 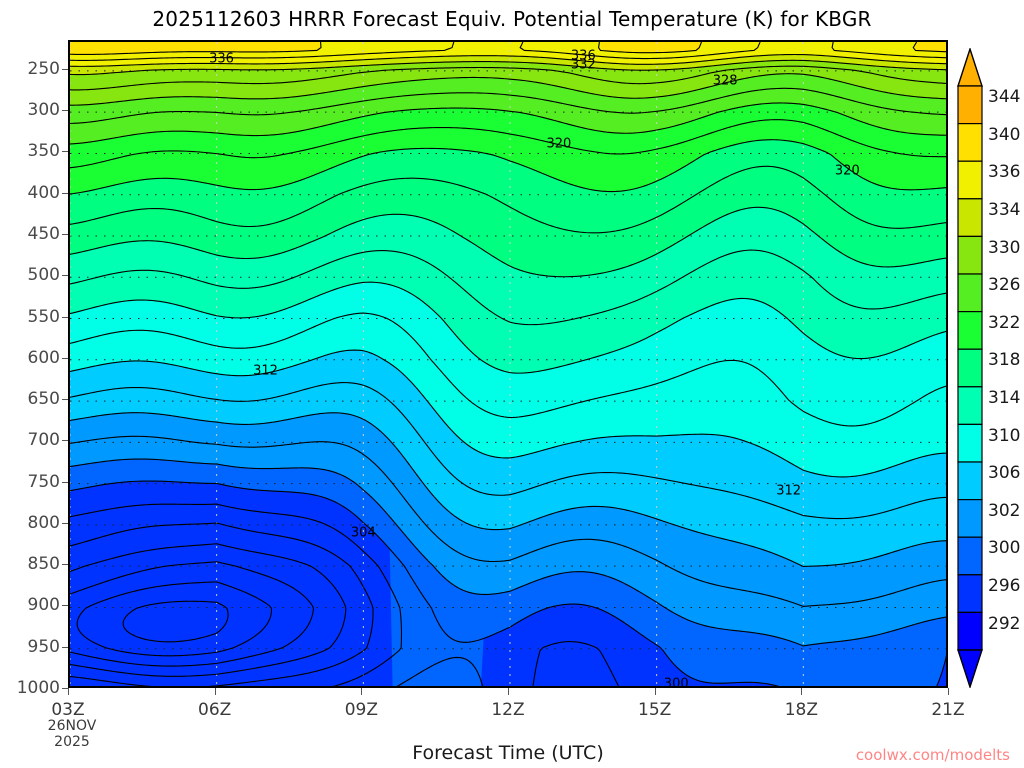 What do you see at coordinates (43, 151) in the screenshot?
I see `y-axis-tick-label: 350` at bounding box center [43, 151].